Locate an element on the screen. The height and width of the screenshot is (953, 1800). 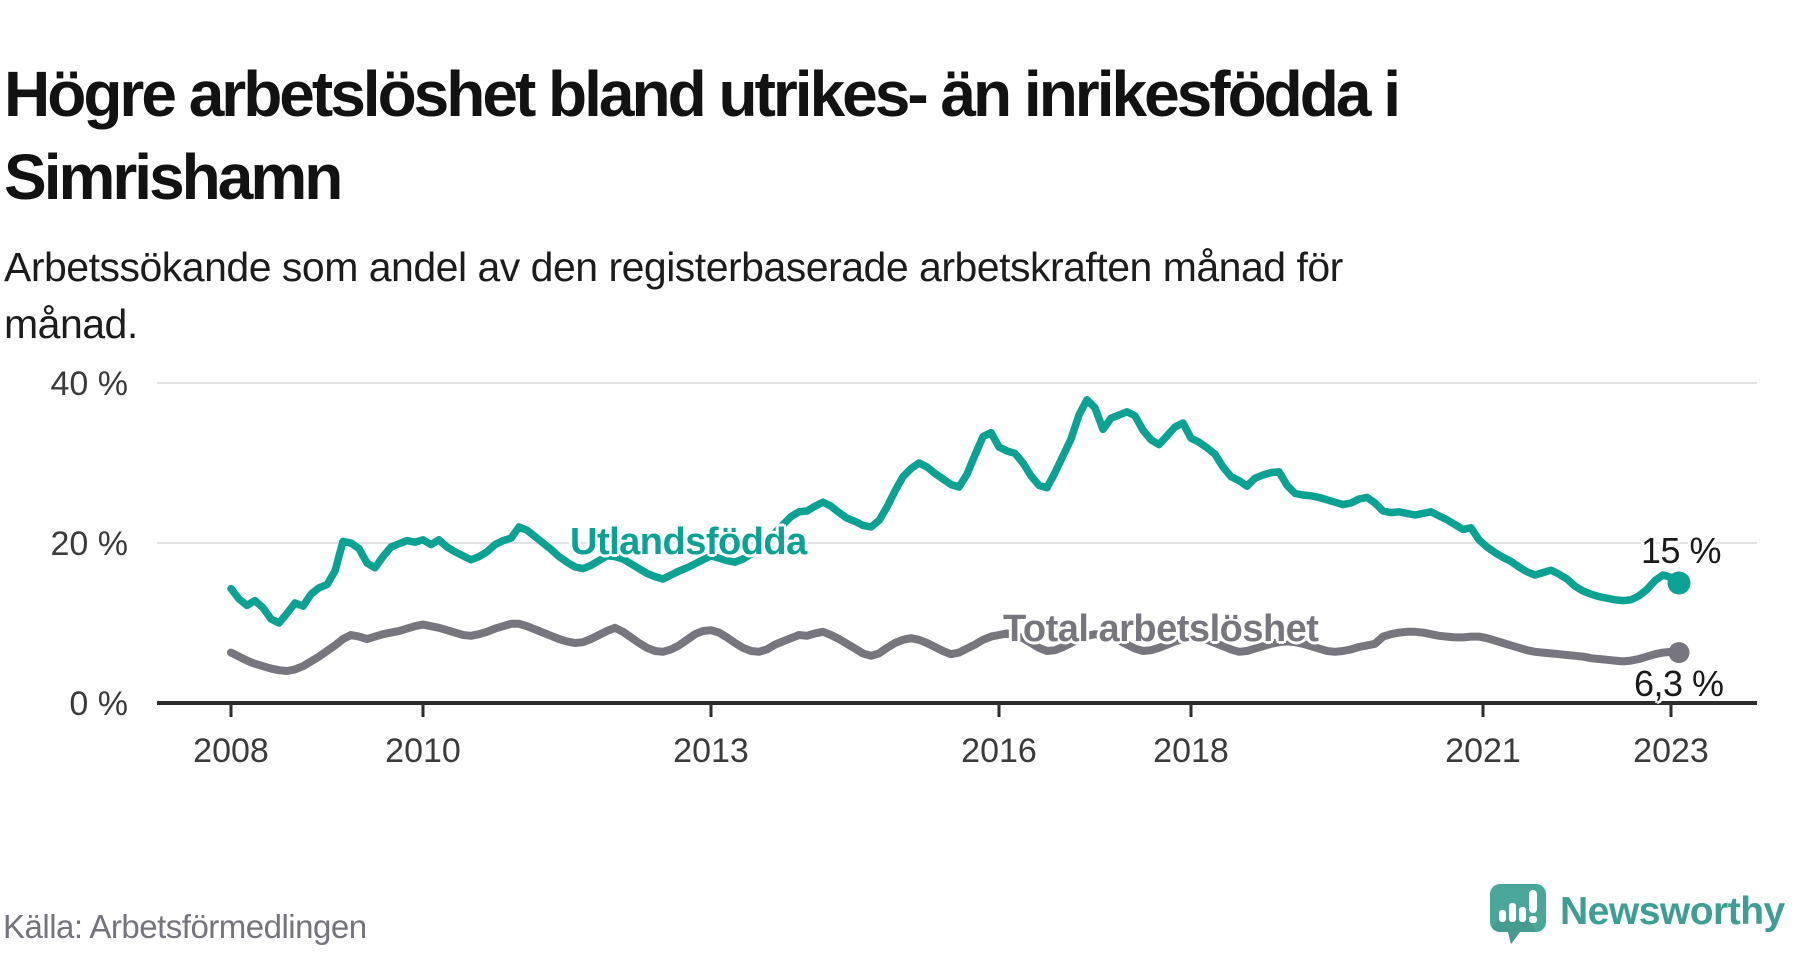
end-value-label-utlandsfodda: 15 % is located at coordinates (1681, 550).